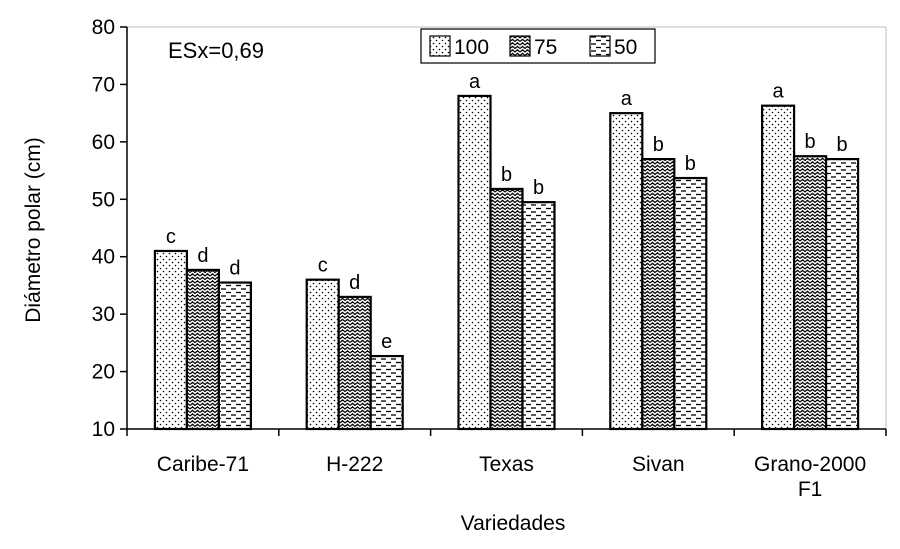 This screenshot has height=549, width=900. I want to click on y-tick-label: 60, so click(103, 142).